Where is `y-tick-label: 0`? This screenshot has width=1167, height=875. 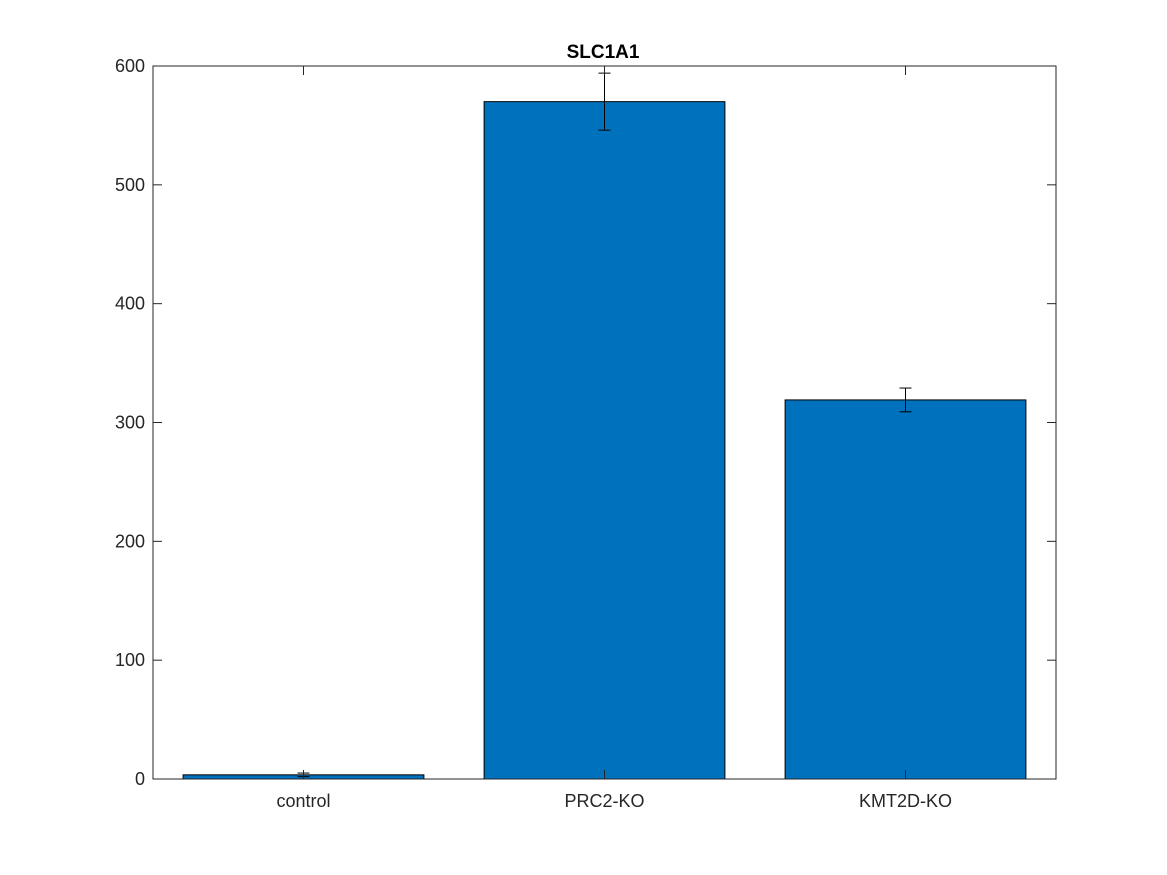
y-tick-label: 0 is located at coordinates (140, 779).